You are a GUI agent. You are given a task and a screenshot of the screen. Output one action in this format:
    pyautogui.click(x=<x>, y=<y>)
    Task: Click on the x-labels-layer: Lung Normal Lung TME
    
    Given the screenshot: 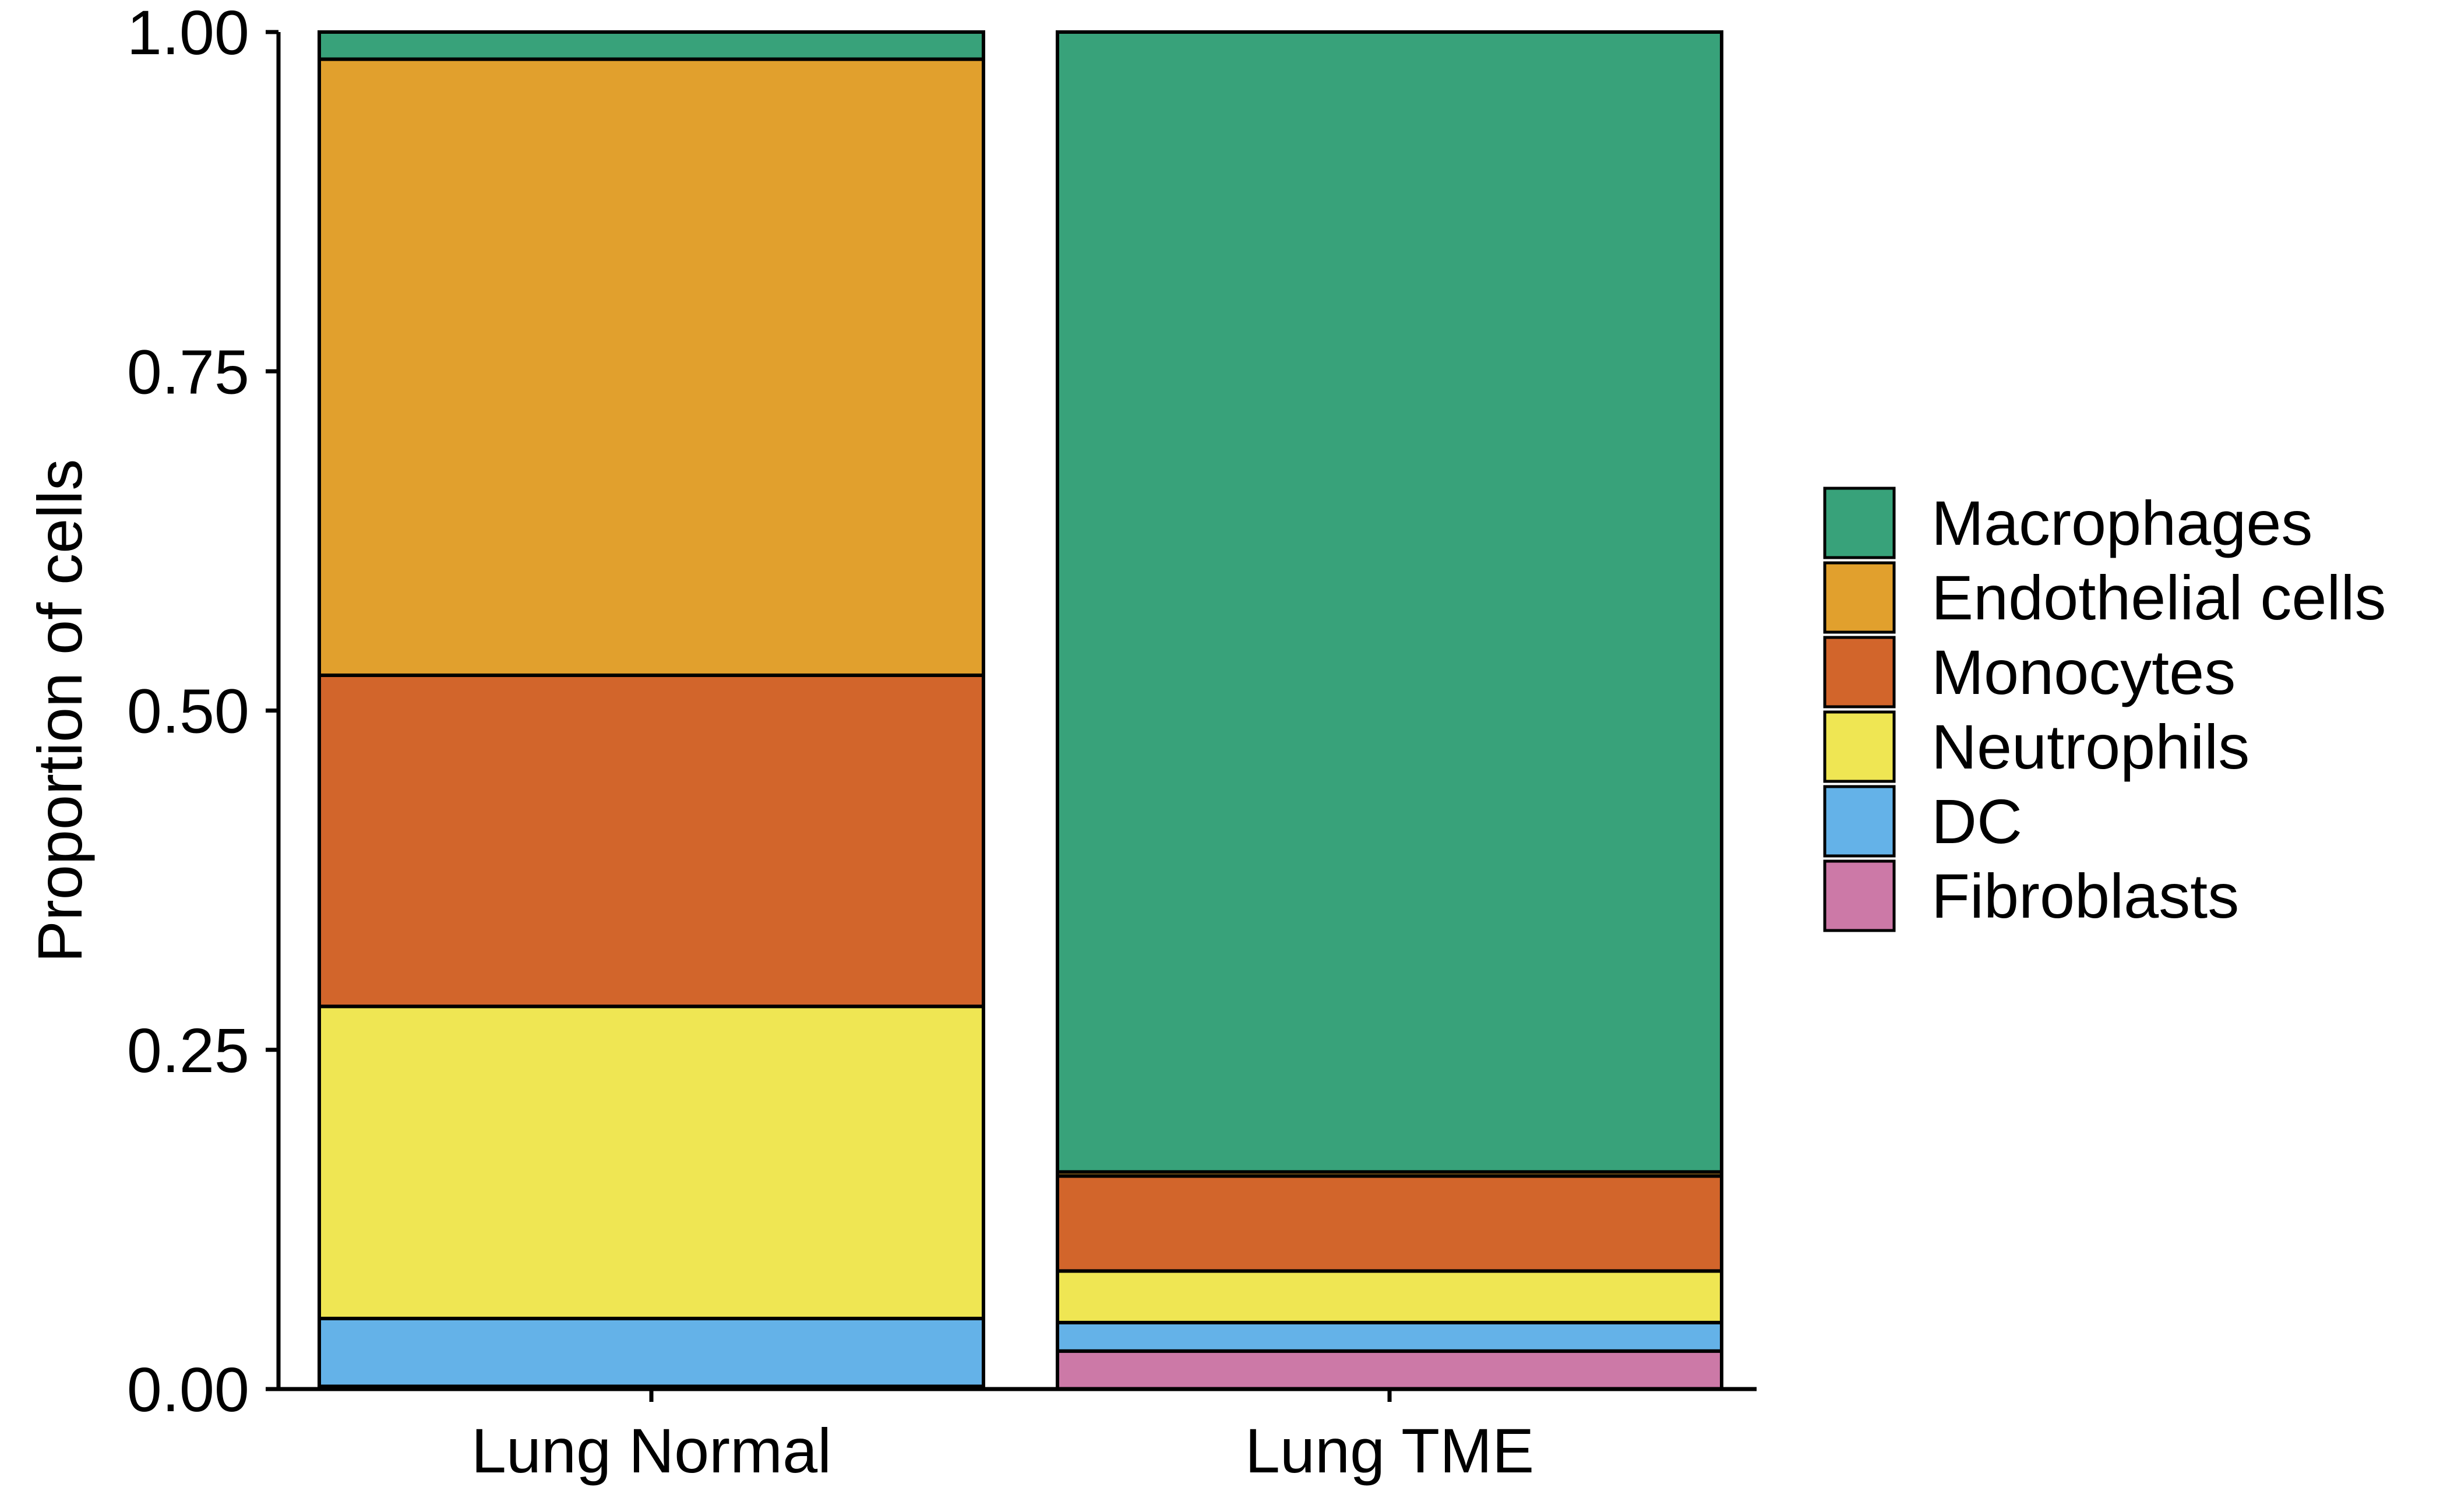 What is the action you would take?
    pyautogui.click(x=1002, y=1437)
    